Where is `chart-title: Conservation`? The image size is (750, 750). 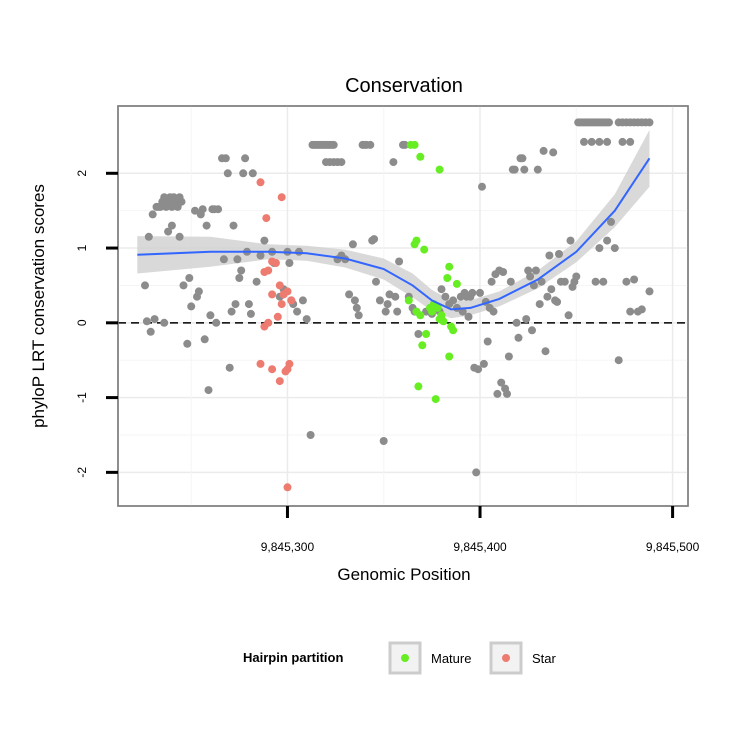
chart-title: Conservation is located at coordinates (404, 86).